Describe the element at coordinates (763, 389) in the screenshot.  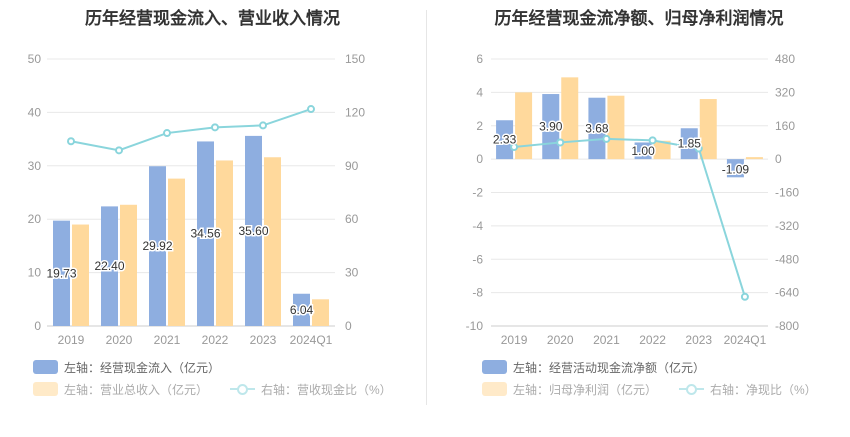
I see `legend-label: 右轴：净现比（%）` at that location.